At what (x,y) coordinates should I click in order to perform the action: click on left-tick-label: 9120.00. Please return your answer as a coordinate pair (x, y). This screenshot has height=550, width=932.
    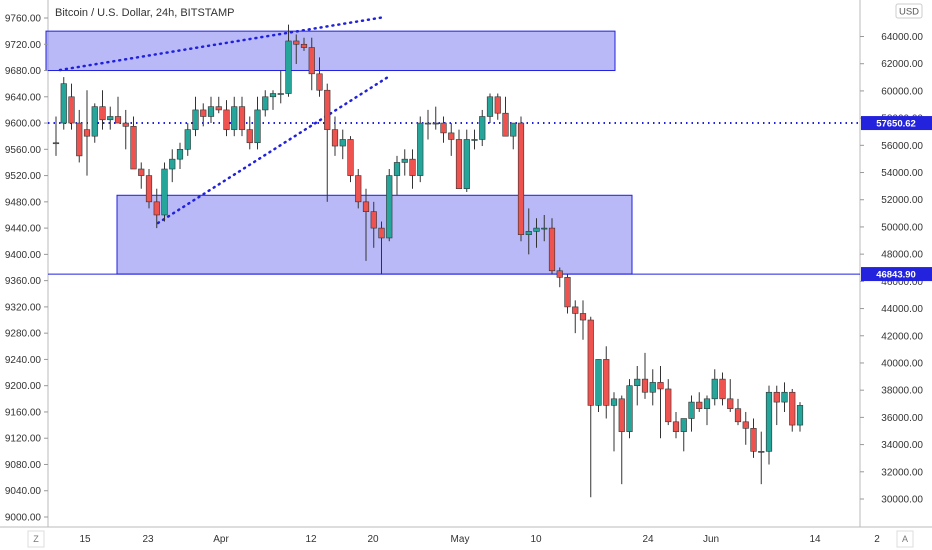
    Looking at the image, I should click on (23, 439).